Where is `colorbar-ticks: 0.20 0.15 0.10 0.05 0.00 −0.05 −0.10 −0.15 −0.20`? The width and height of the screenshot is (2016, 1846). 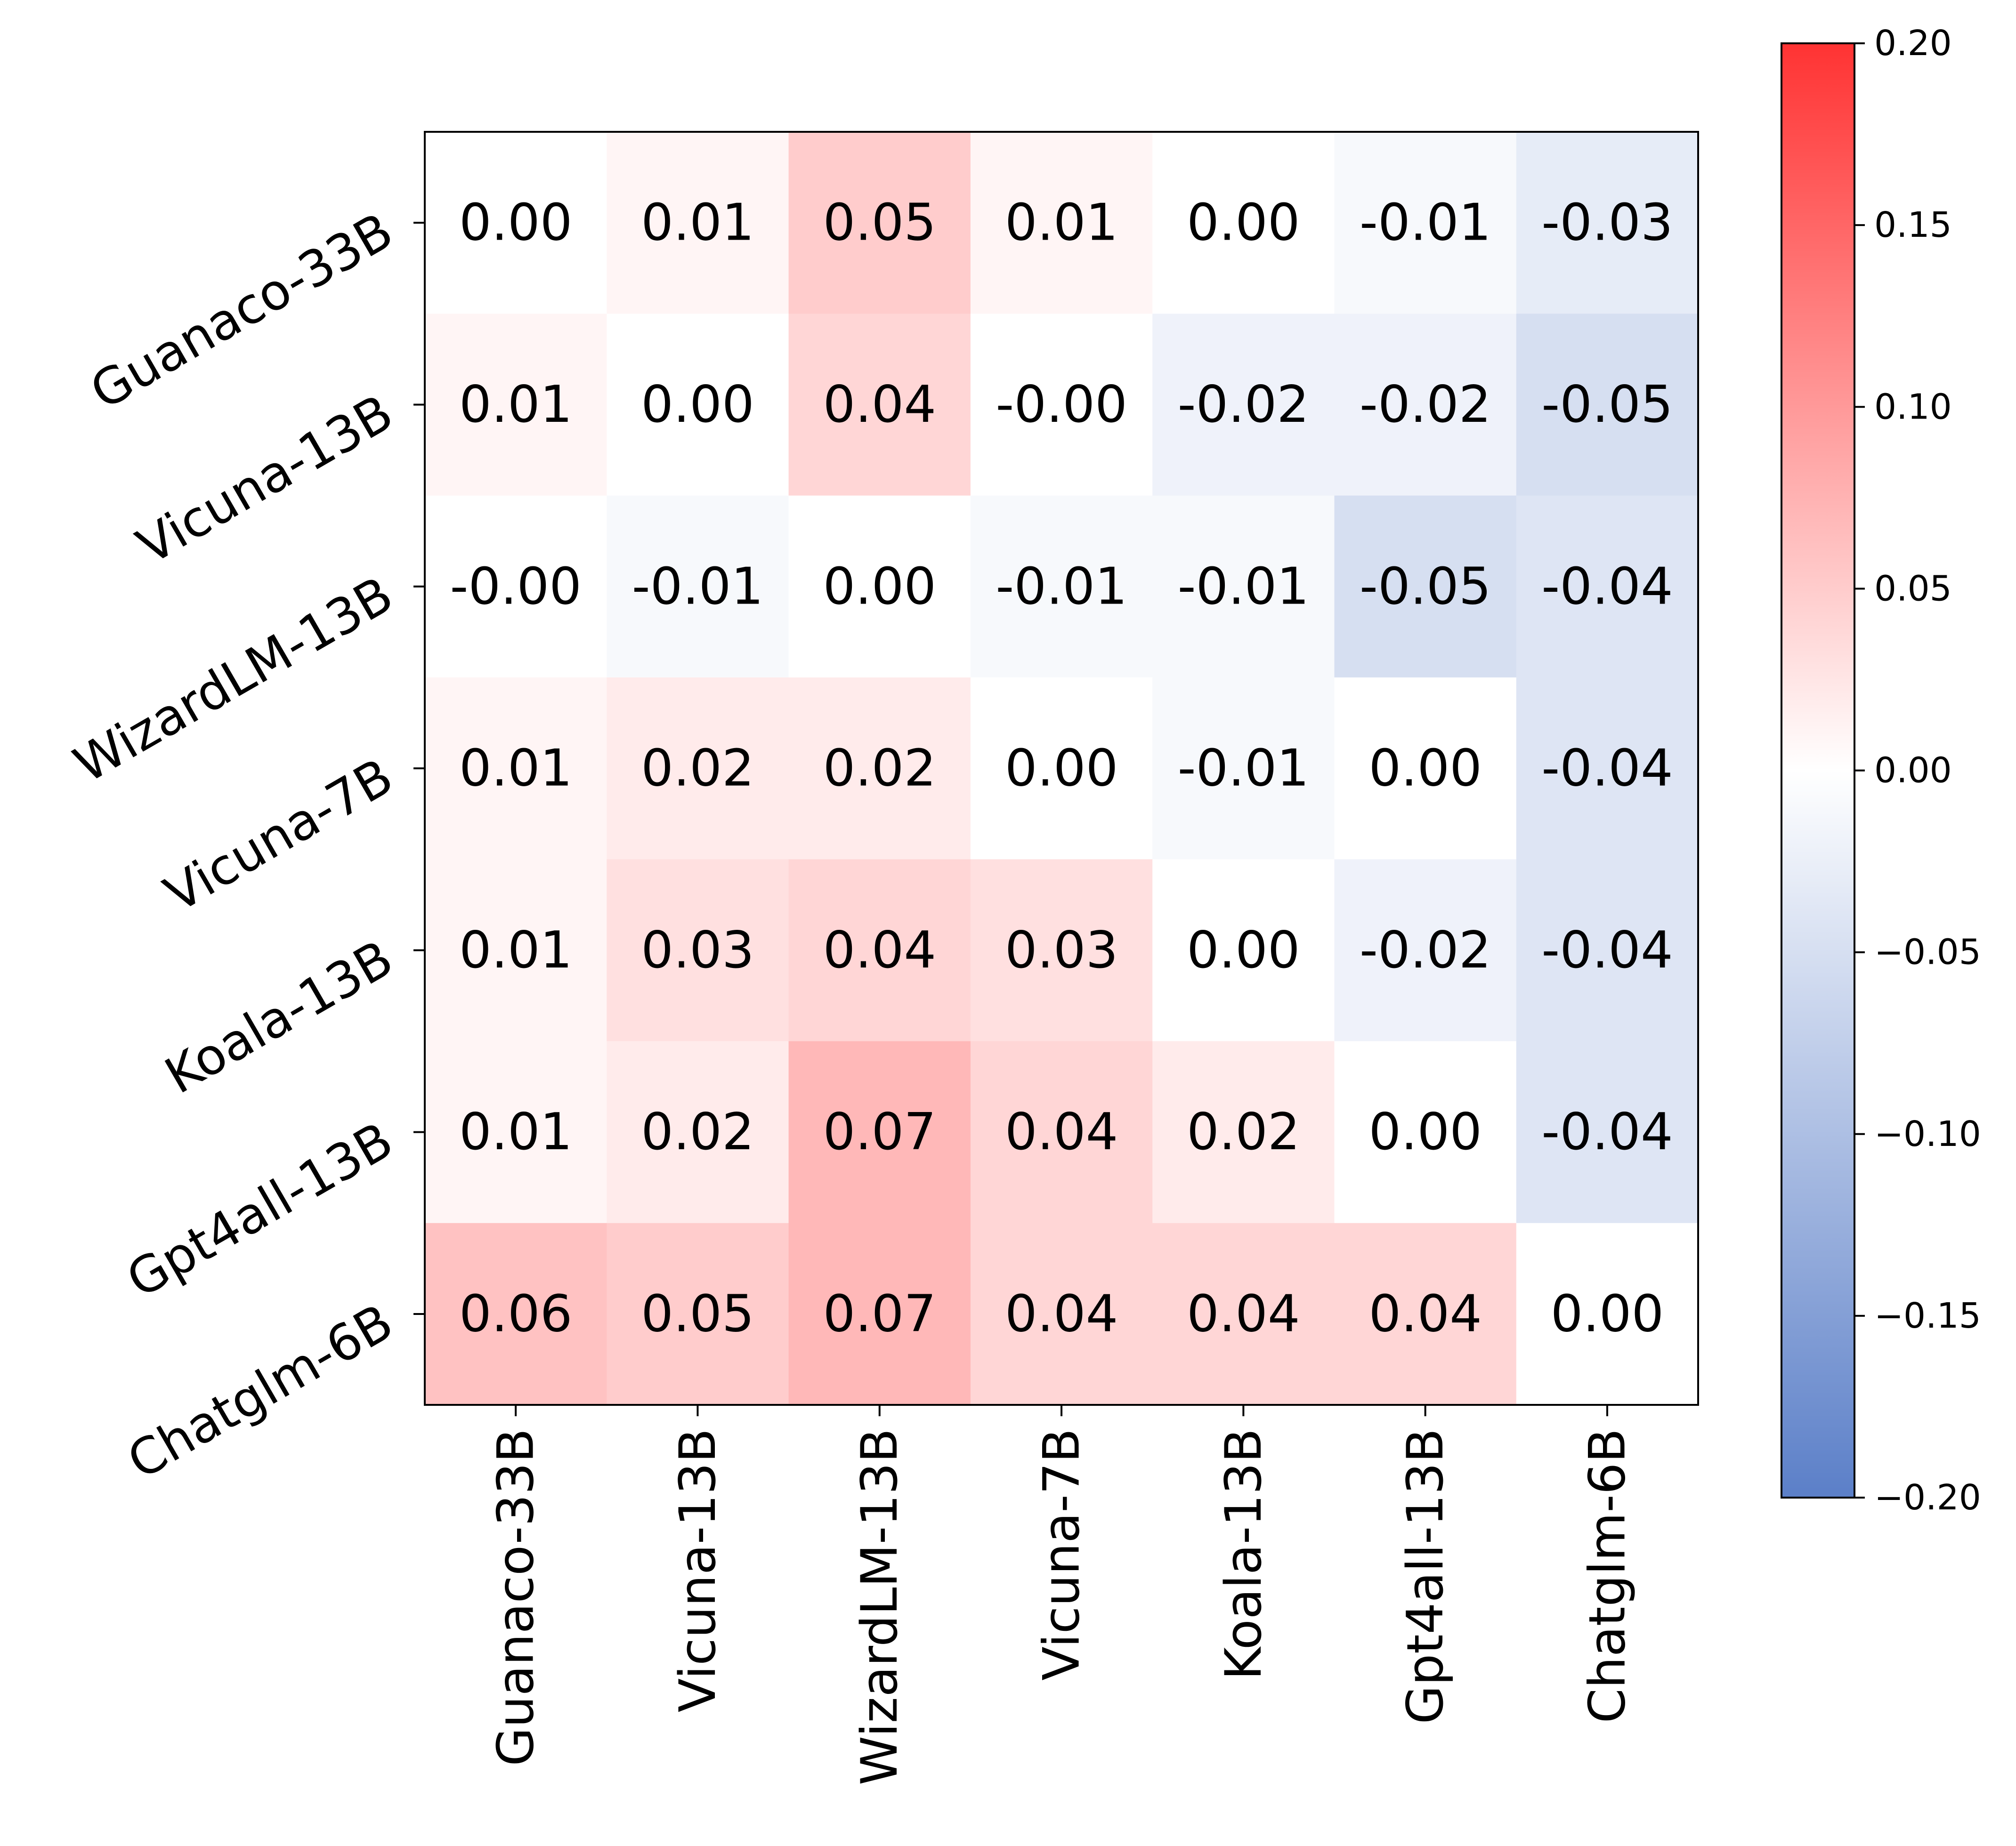
colorbar-ticks: 0.20 0.15 0.10 0.05 0.00 −0.05 −0.10 −0.15 −0.20 is located at coordinates (1917, 771).